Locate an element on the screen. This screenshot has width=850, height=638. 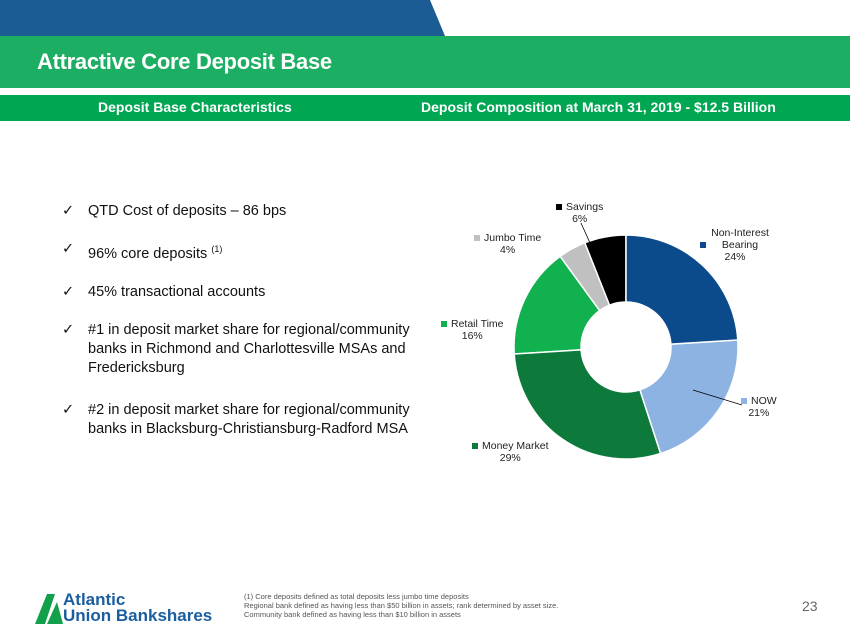
logo-mark-icon is located at coordinates (49, 609).